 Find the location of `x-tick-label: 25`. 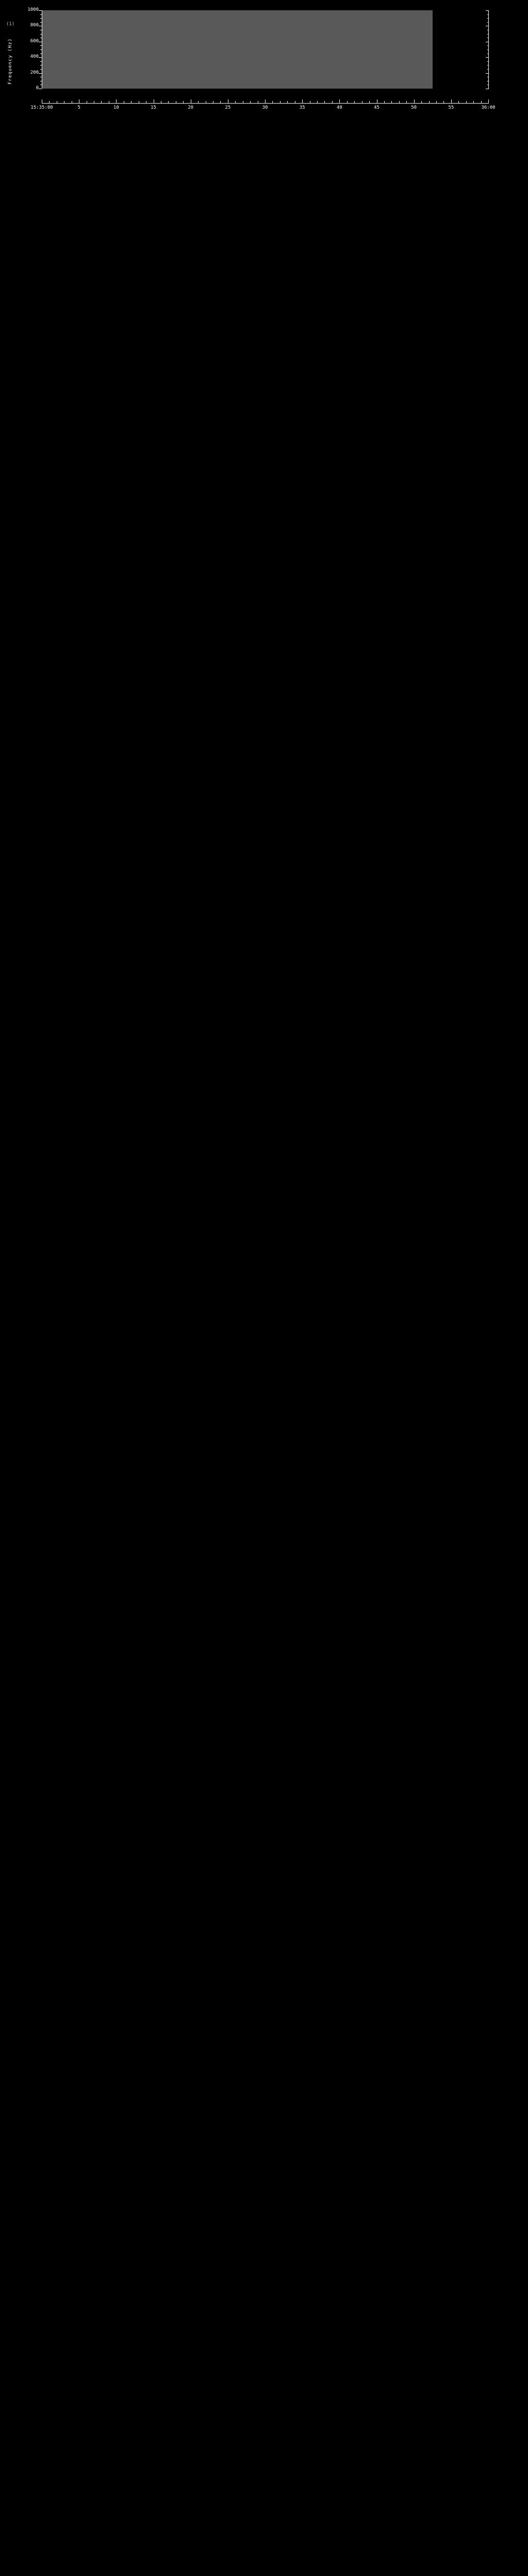

x-tick-label: 25 is located at coordinates (228, 108).